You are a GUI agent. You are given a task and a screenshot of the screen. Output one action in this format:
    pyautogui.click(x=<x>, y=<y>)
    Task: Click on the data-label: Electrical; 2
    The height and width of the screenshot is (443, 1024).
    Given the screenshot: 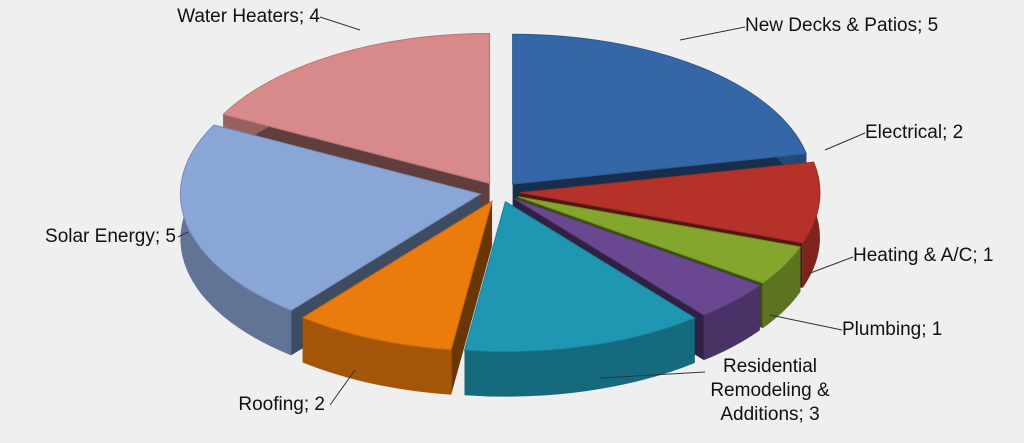 What is the action you would take?
    pyautogui.click(x=914, y=132)
    